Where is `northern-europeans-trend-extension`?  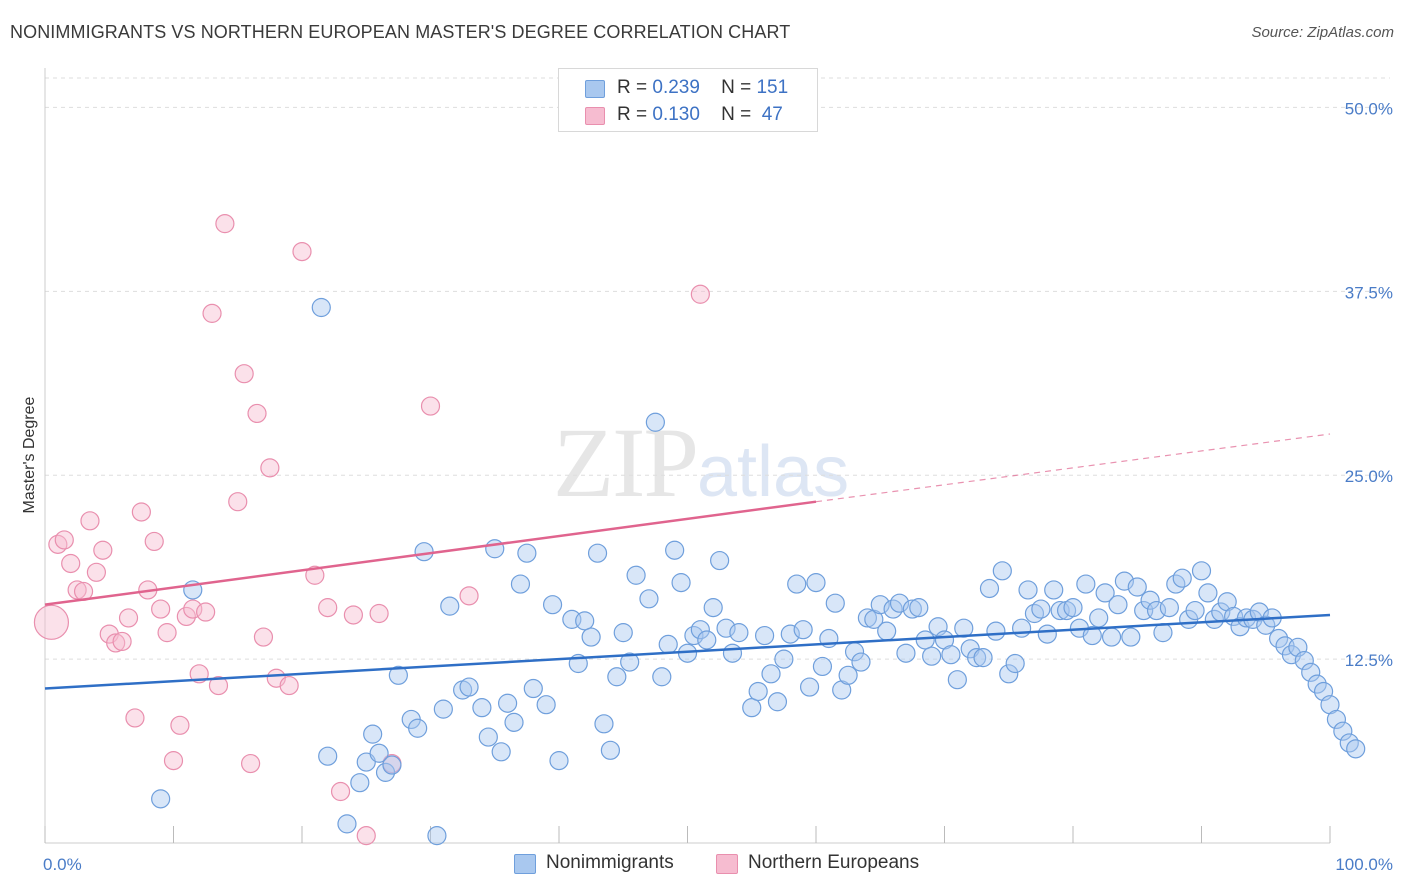
northern-europeans-trend-extension is located at coordinates (1073, 468).